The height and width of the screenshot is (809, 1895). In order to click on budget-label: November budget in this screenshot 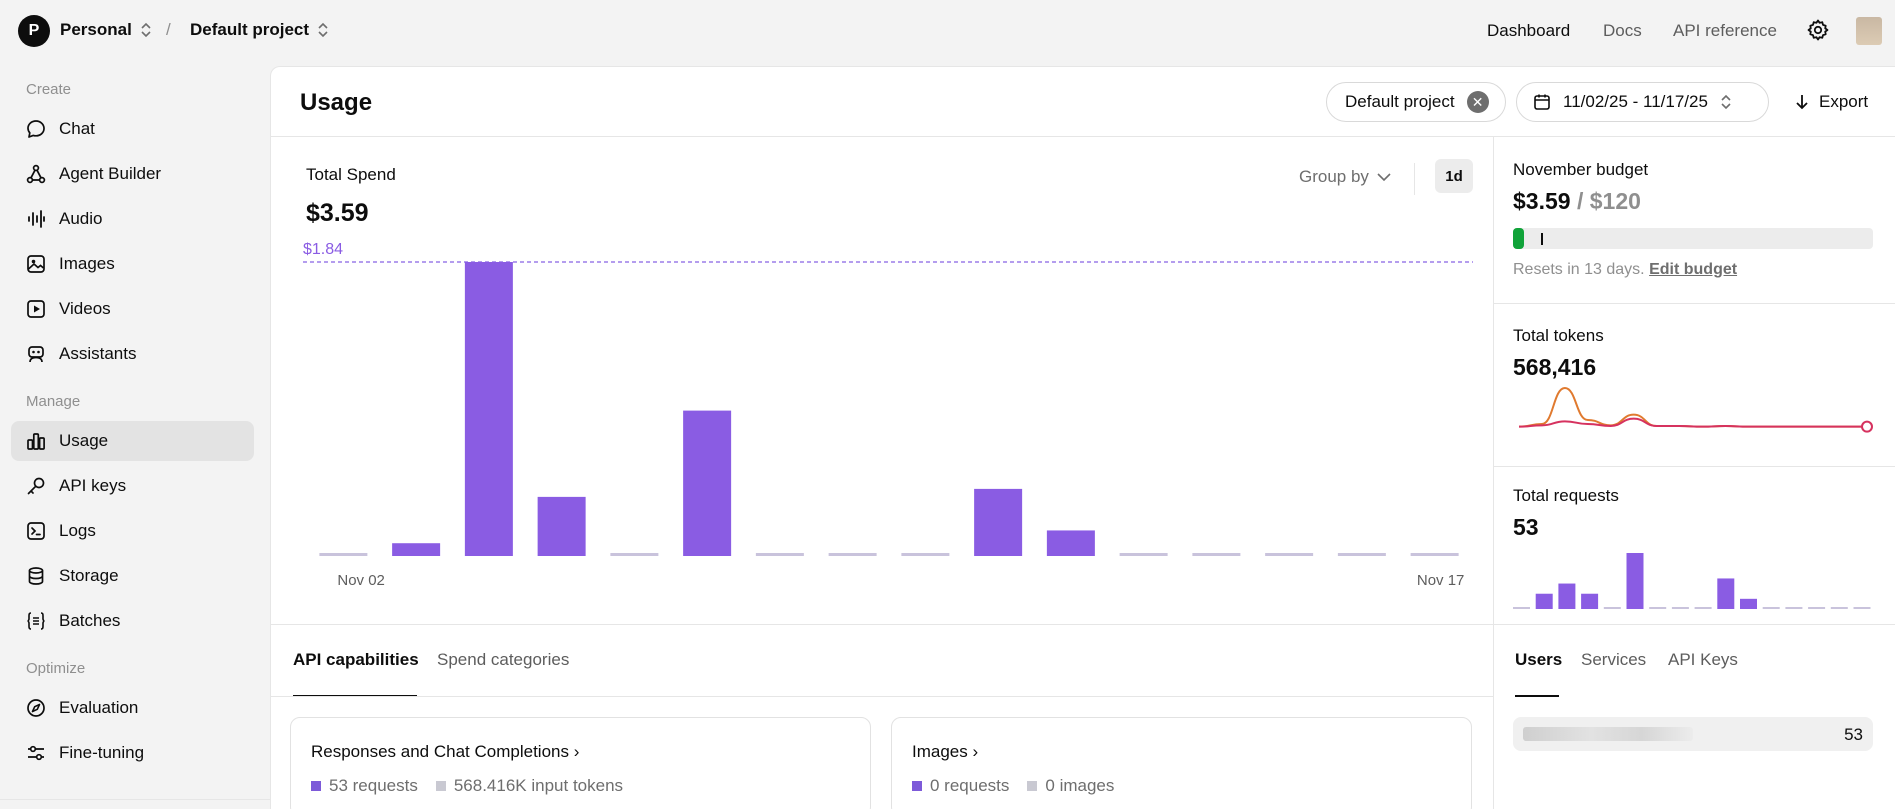, I will do `click(1581, 169)`.